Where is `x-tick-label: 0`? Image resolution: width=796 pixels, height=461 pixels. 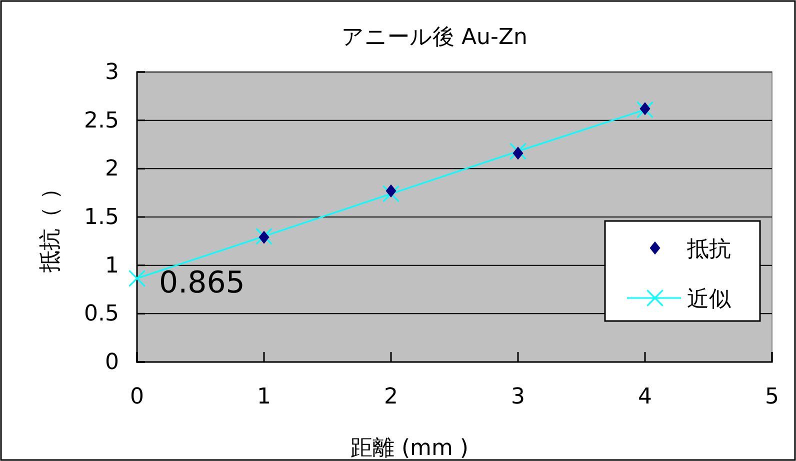 x-tick-label: 0 is located at coordinates (137, 397).